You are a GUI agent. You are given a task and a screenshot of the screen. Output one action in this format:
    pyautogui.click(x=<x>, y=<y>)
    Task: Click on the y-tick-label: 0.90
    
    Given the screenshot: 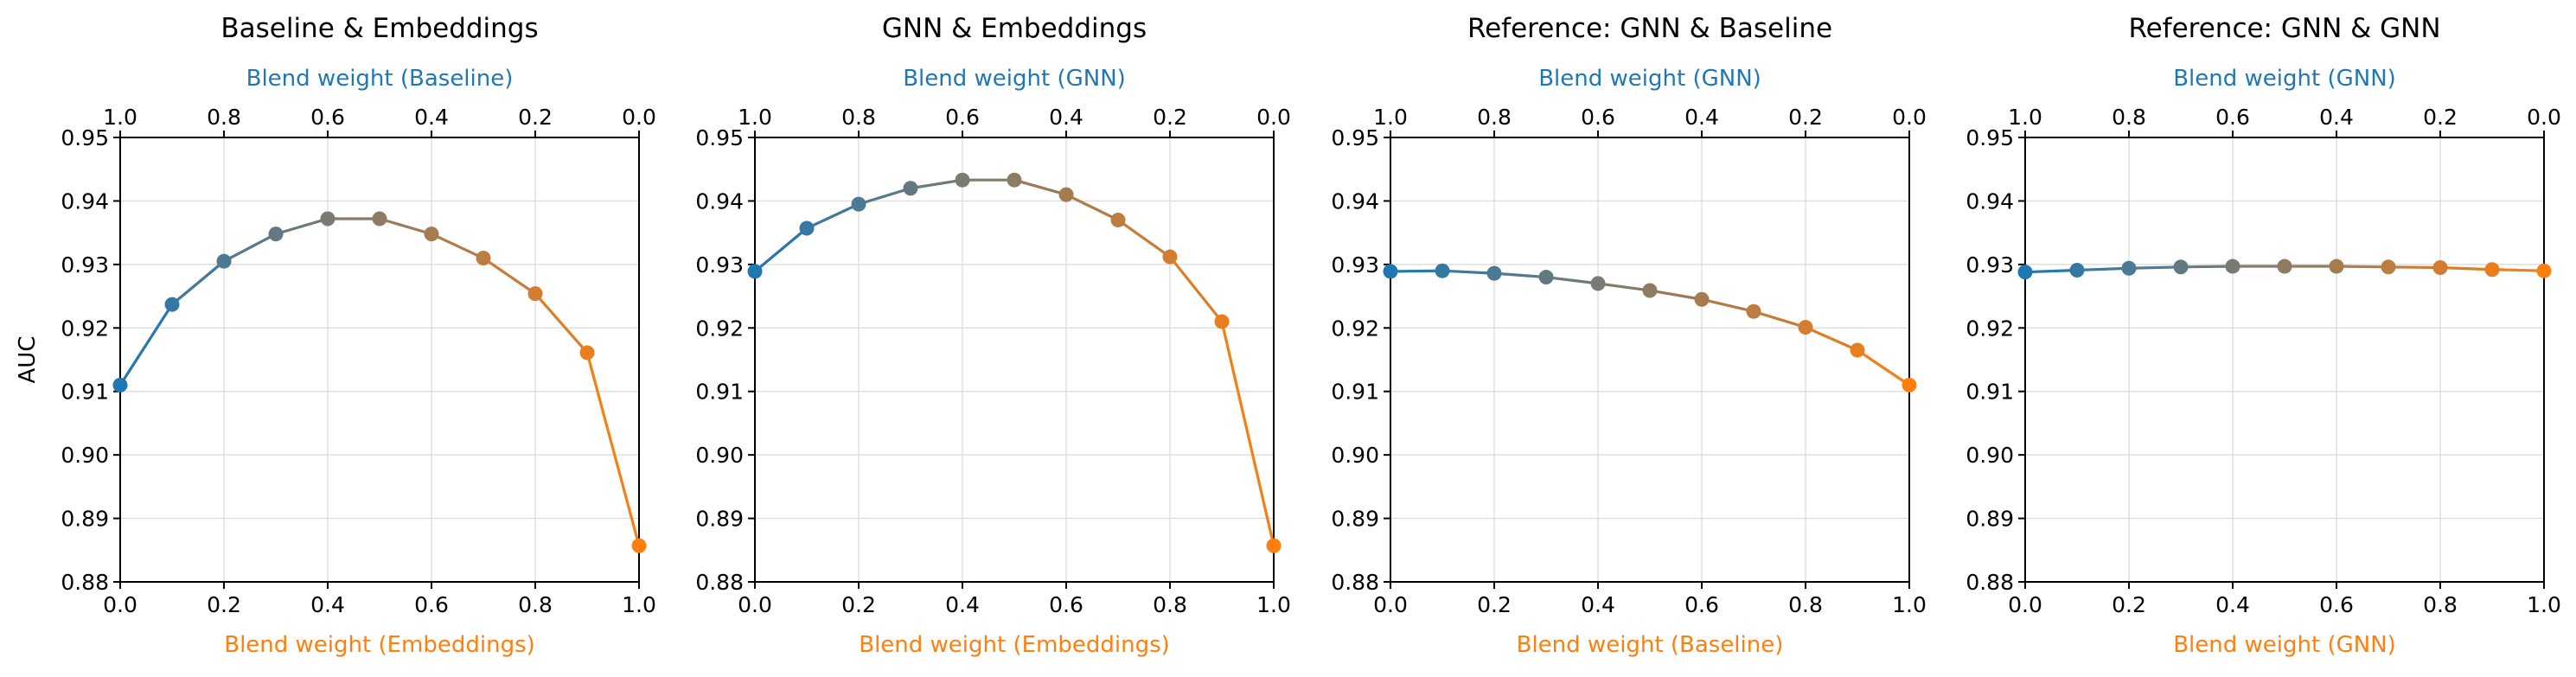 What is the action you would take?
    pyautogui.click(x=1355, y=456)
    